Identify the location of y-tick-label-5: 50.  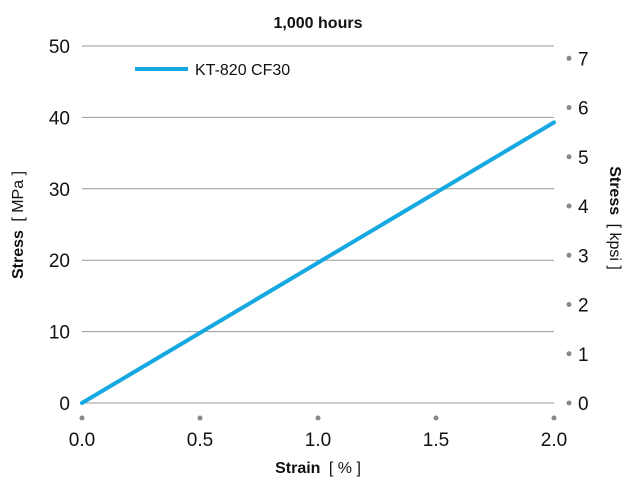
(59, 47).